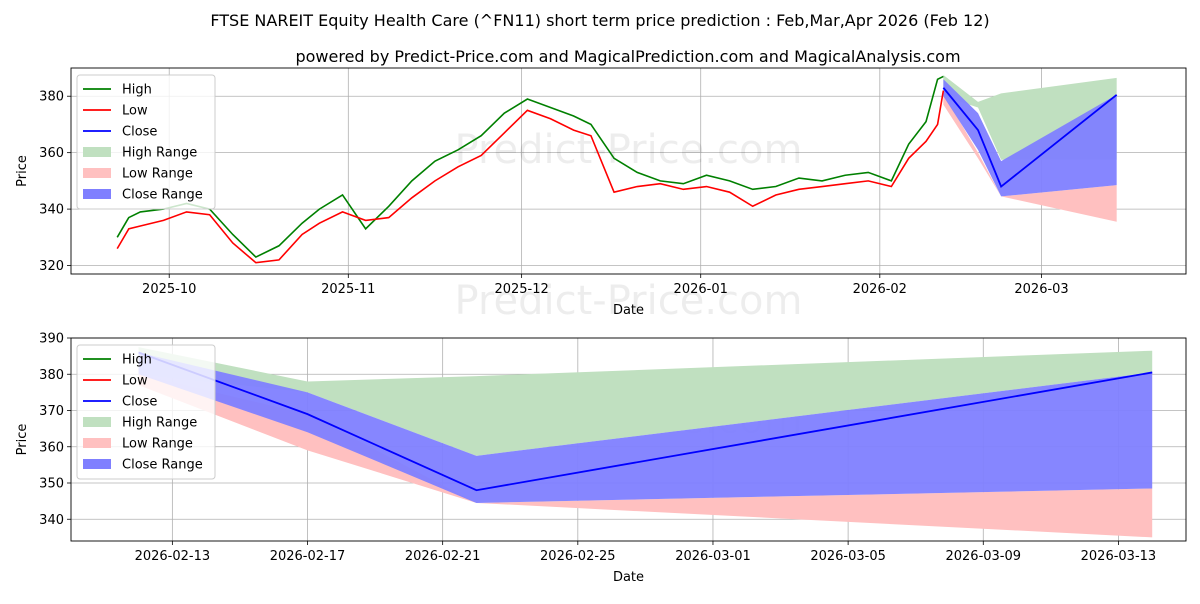 The image size is (1200, 604). I want to click on x-tick-label: 2026-03, so click(1041, 289).